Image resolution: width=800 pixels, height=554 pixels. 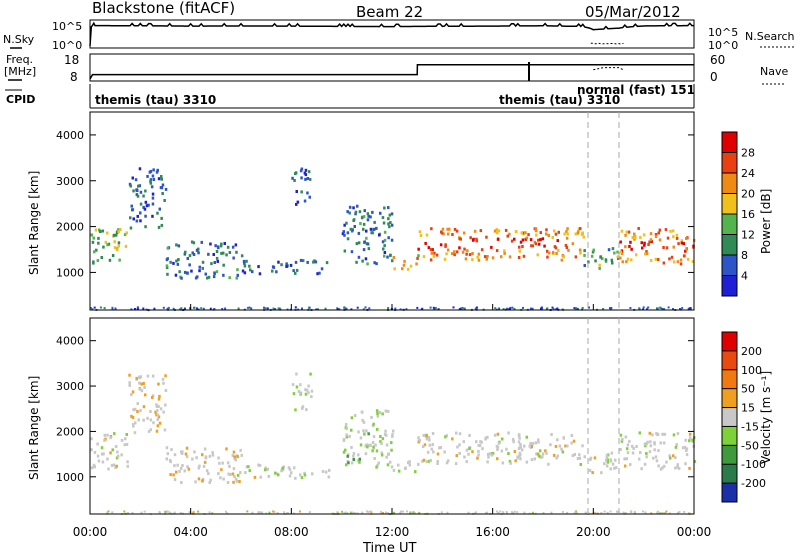 What do you see at coordinates (748, 173) in the screenshot?
I see `power-colorbar-tick-label: 24` at bounding box center [748, 173].